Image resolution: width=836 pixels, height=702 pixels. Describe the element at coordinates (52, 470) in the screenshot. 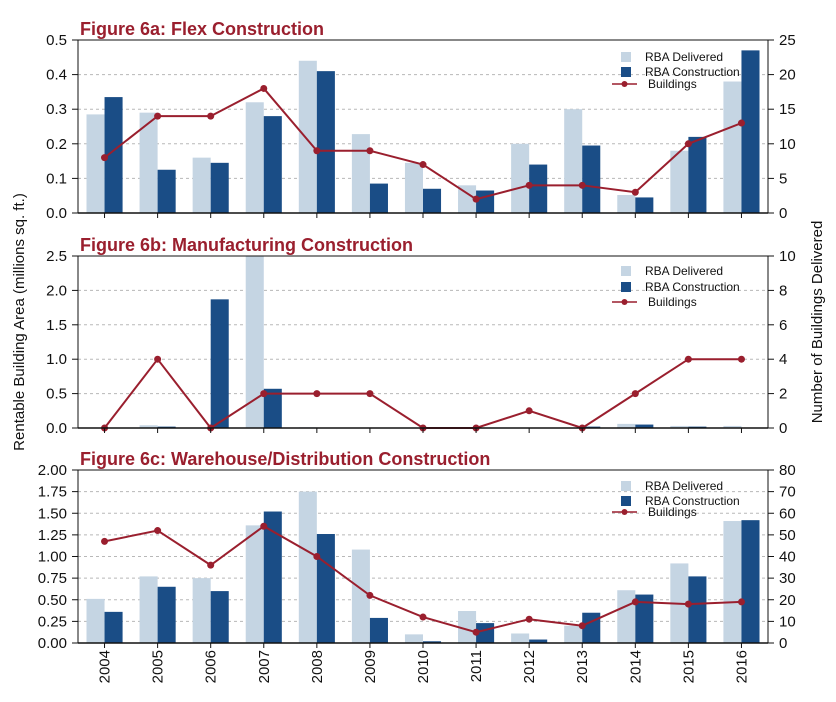

I see `y-tick-label: 2.00` at that location.